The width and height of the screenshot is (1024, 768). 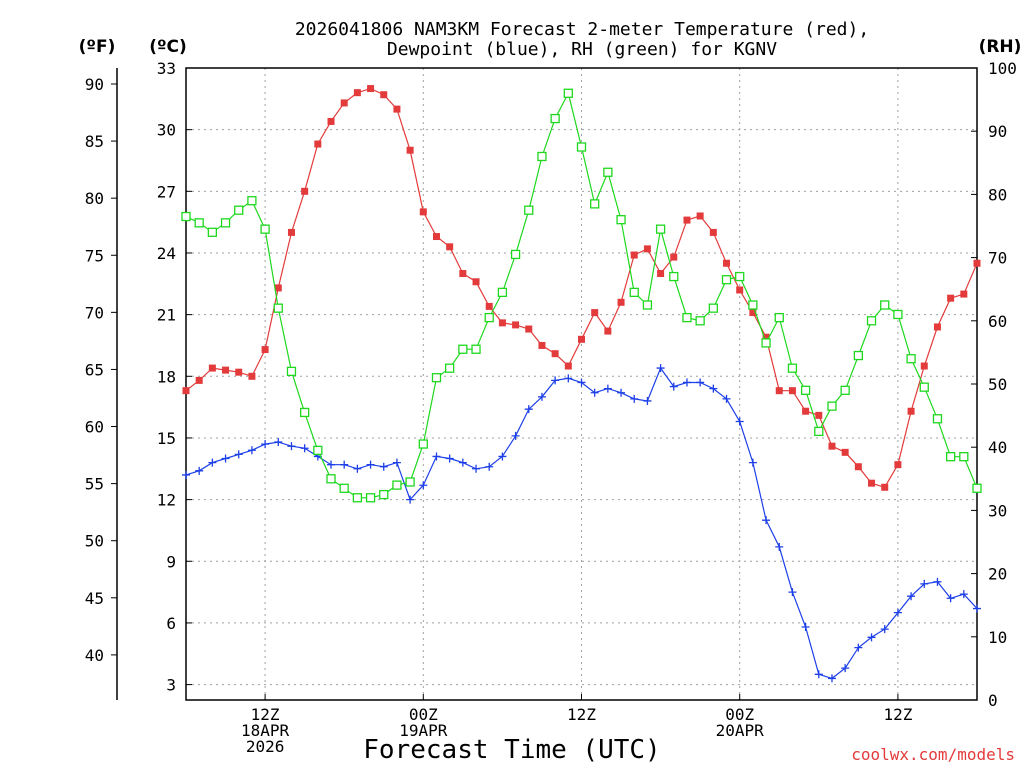 I want to click on x-tick-label: 18APR, so click(x=265, y=730).